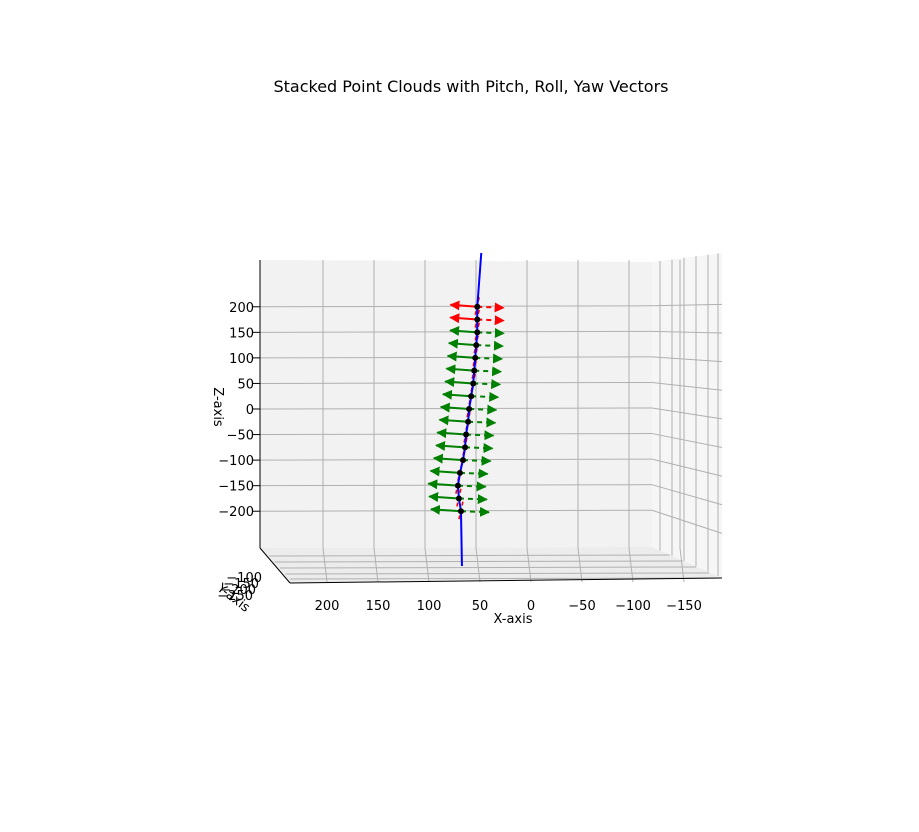  I want to click on z-tick-label: −100, so click(236, 461).